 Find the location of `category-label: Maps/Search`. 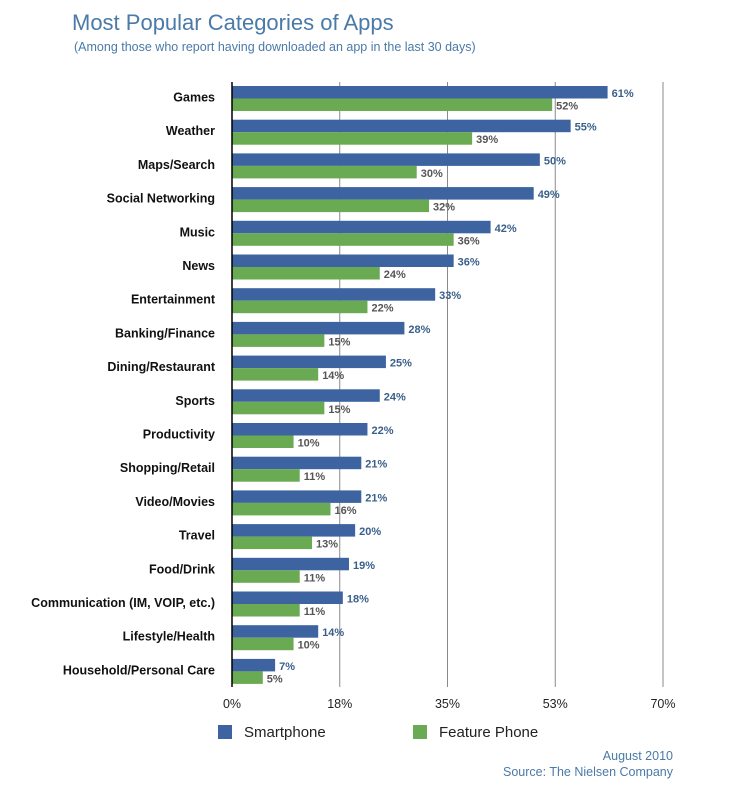

category-label: Maps/Search is located at coordinates (176, 165).